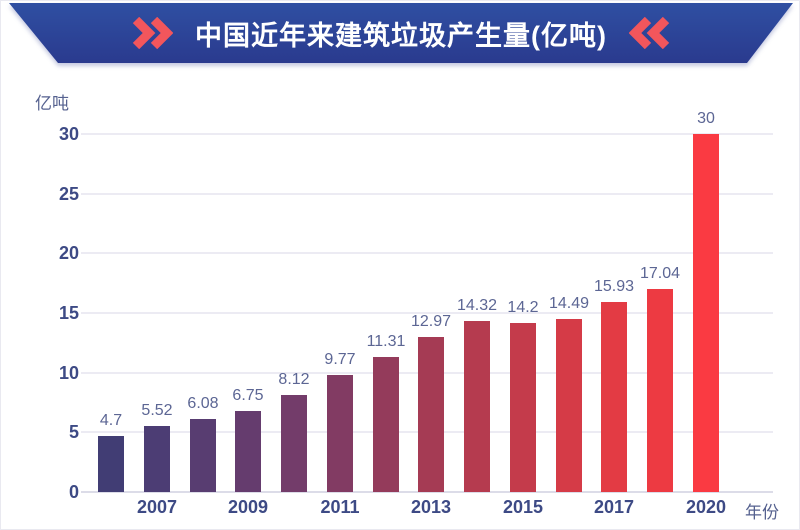 The width and height of the screenshot is (800, 530). I want to click on x-axis-baseline, so click(427, 492).